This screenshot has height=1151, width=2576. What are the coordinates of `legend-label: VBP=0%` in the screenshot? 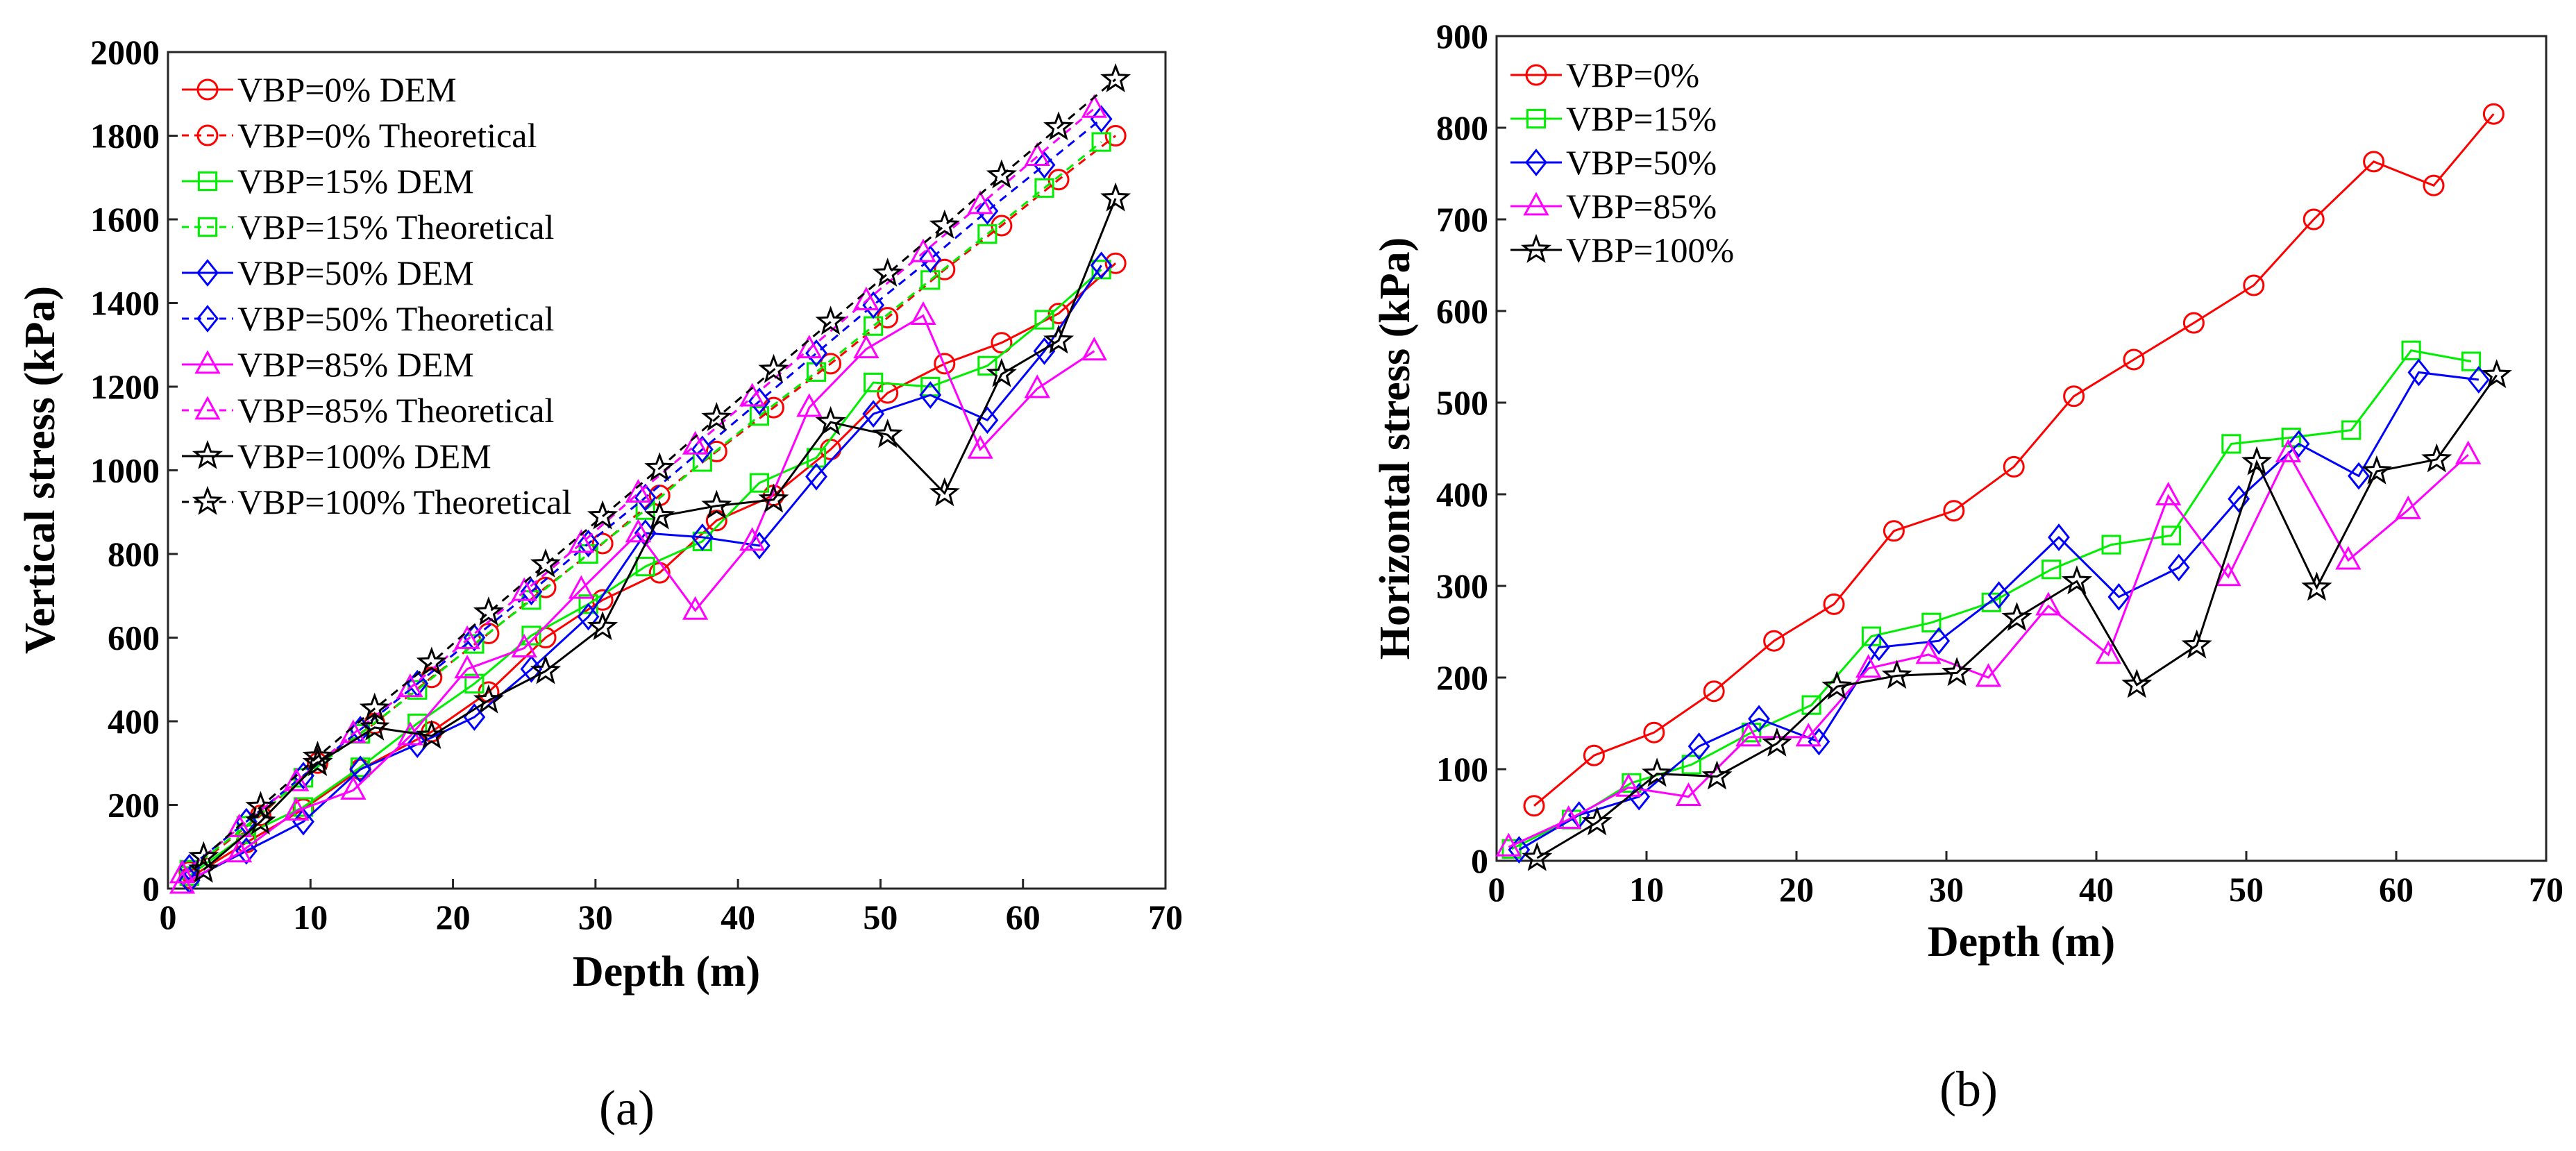 It's located at (1632, 75).